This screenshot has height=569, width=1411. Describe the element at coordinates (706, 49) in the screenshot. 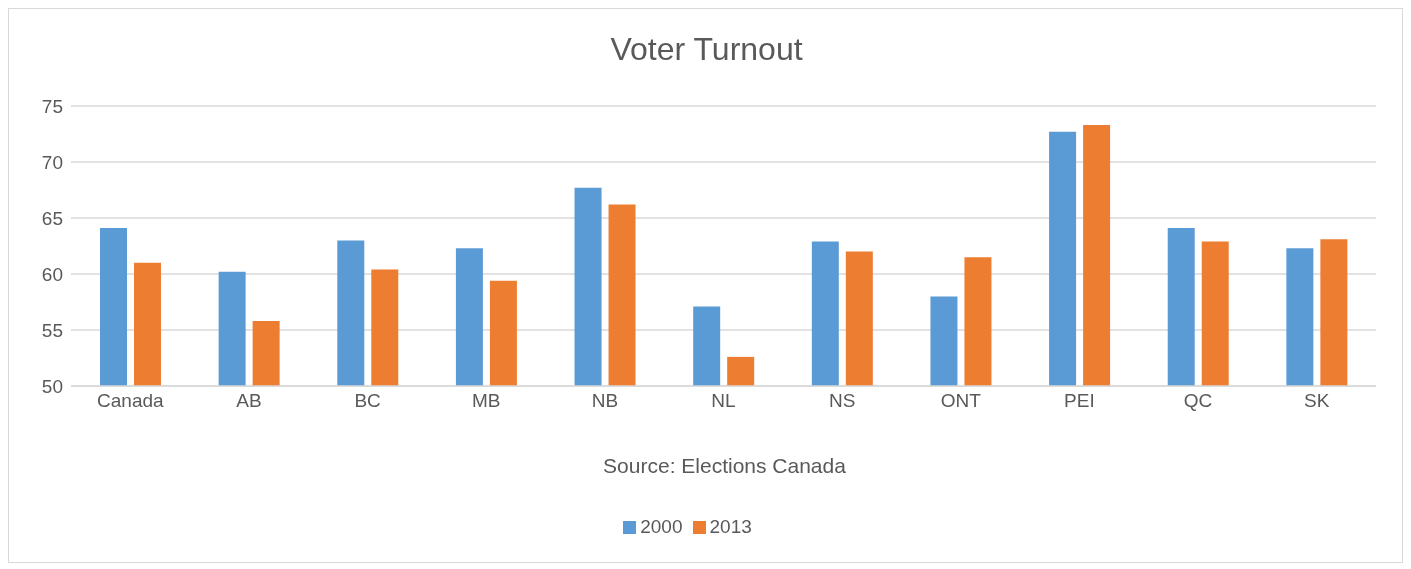

I see `chart-title: Voter Turnout` at that location.